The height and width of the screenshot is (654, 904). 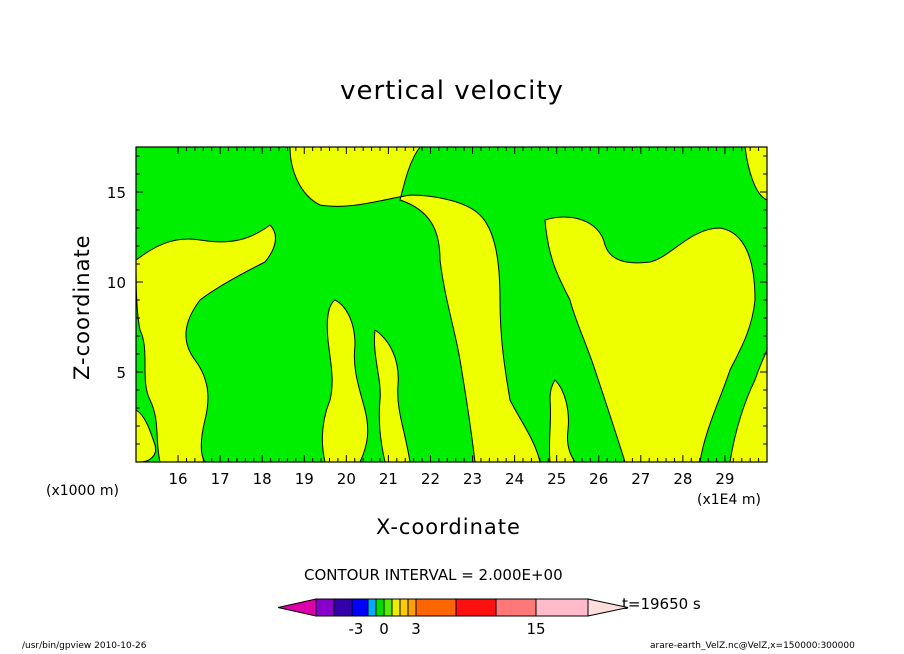 I want to click on positive-region-top-center, so click(x=415, y=304).